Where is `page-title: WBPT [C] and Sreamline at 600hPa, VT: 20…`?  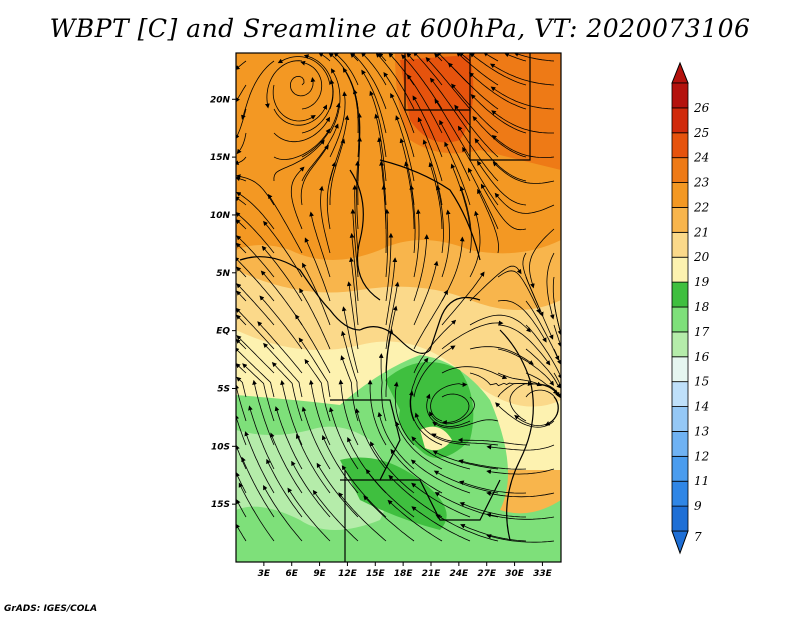
page-title: WBPT [C] and Sreamline at 600hPa, VT: 20… is located at coordinates (400, 28).